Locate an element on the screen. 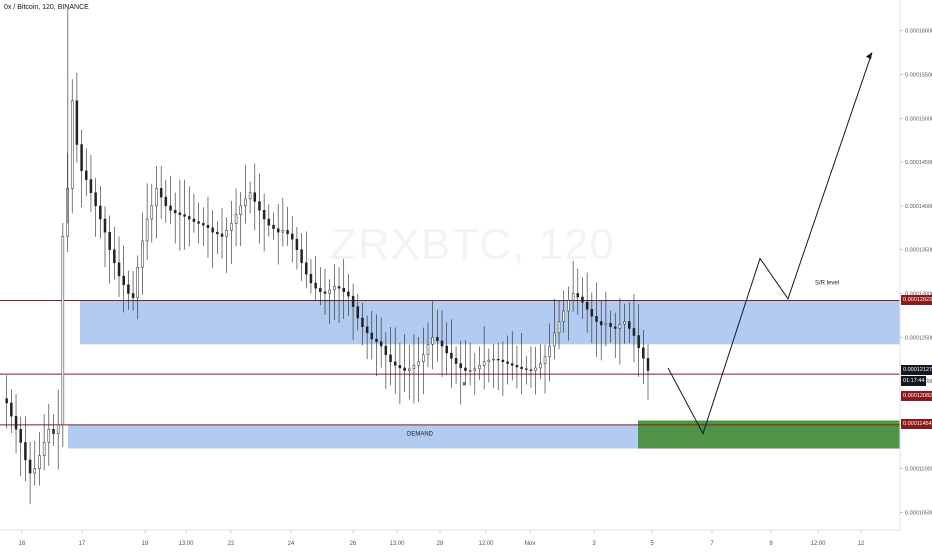 The height and width of the screenshot is (555, 932). x-tick-label: 22 is located at coordinates (231, 544).